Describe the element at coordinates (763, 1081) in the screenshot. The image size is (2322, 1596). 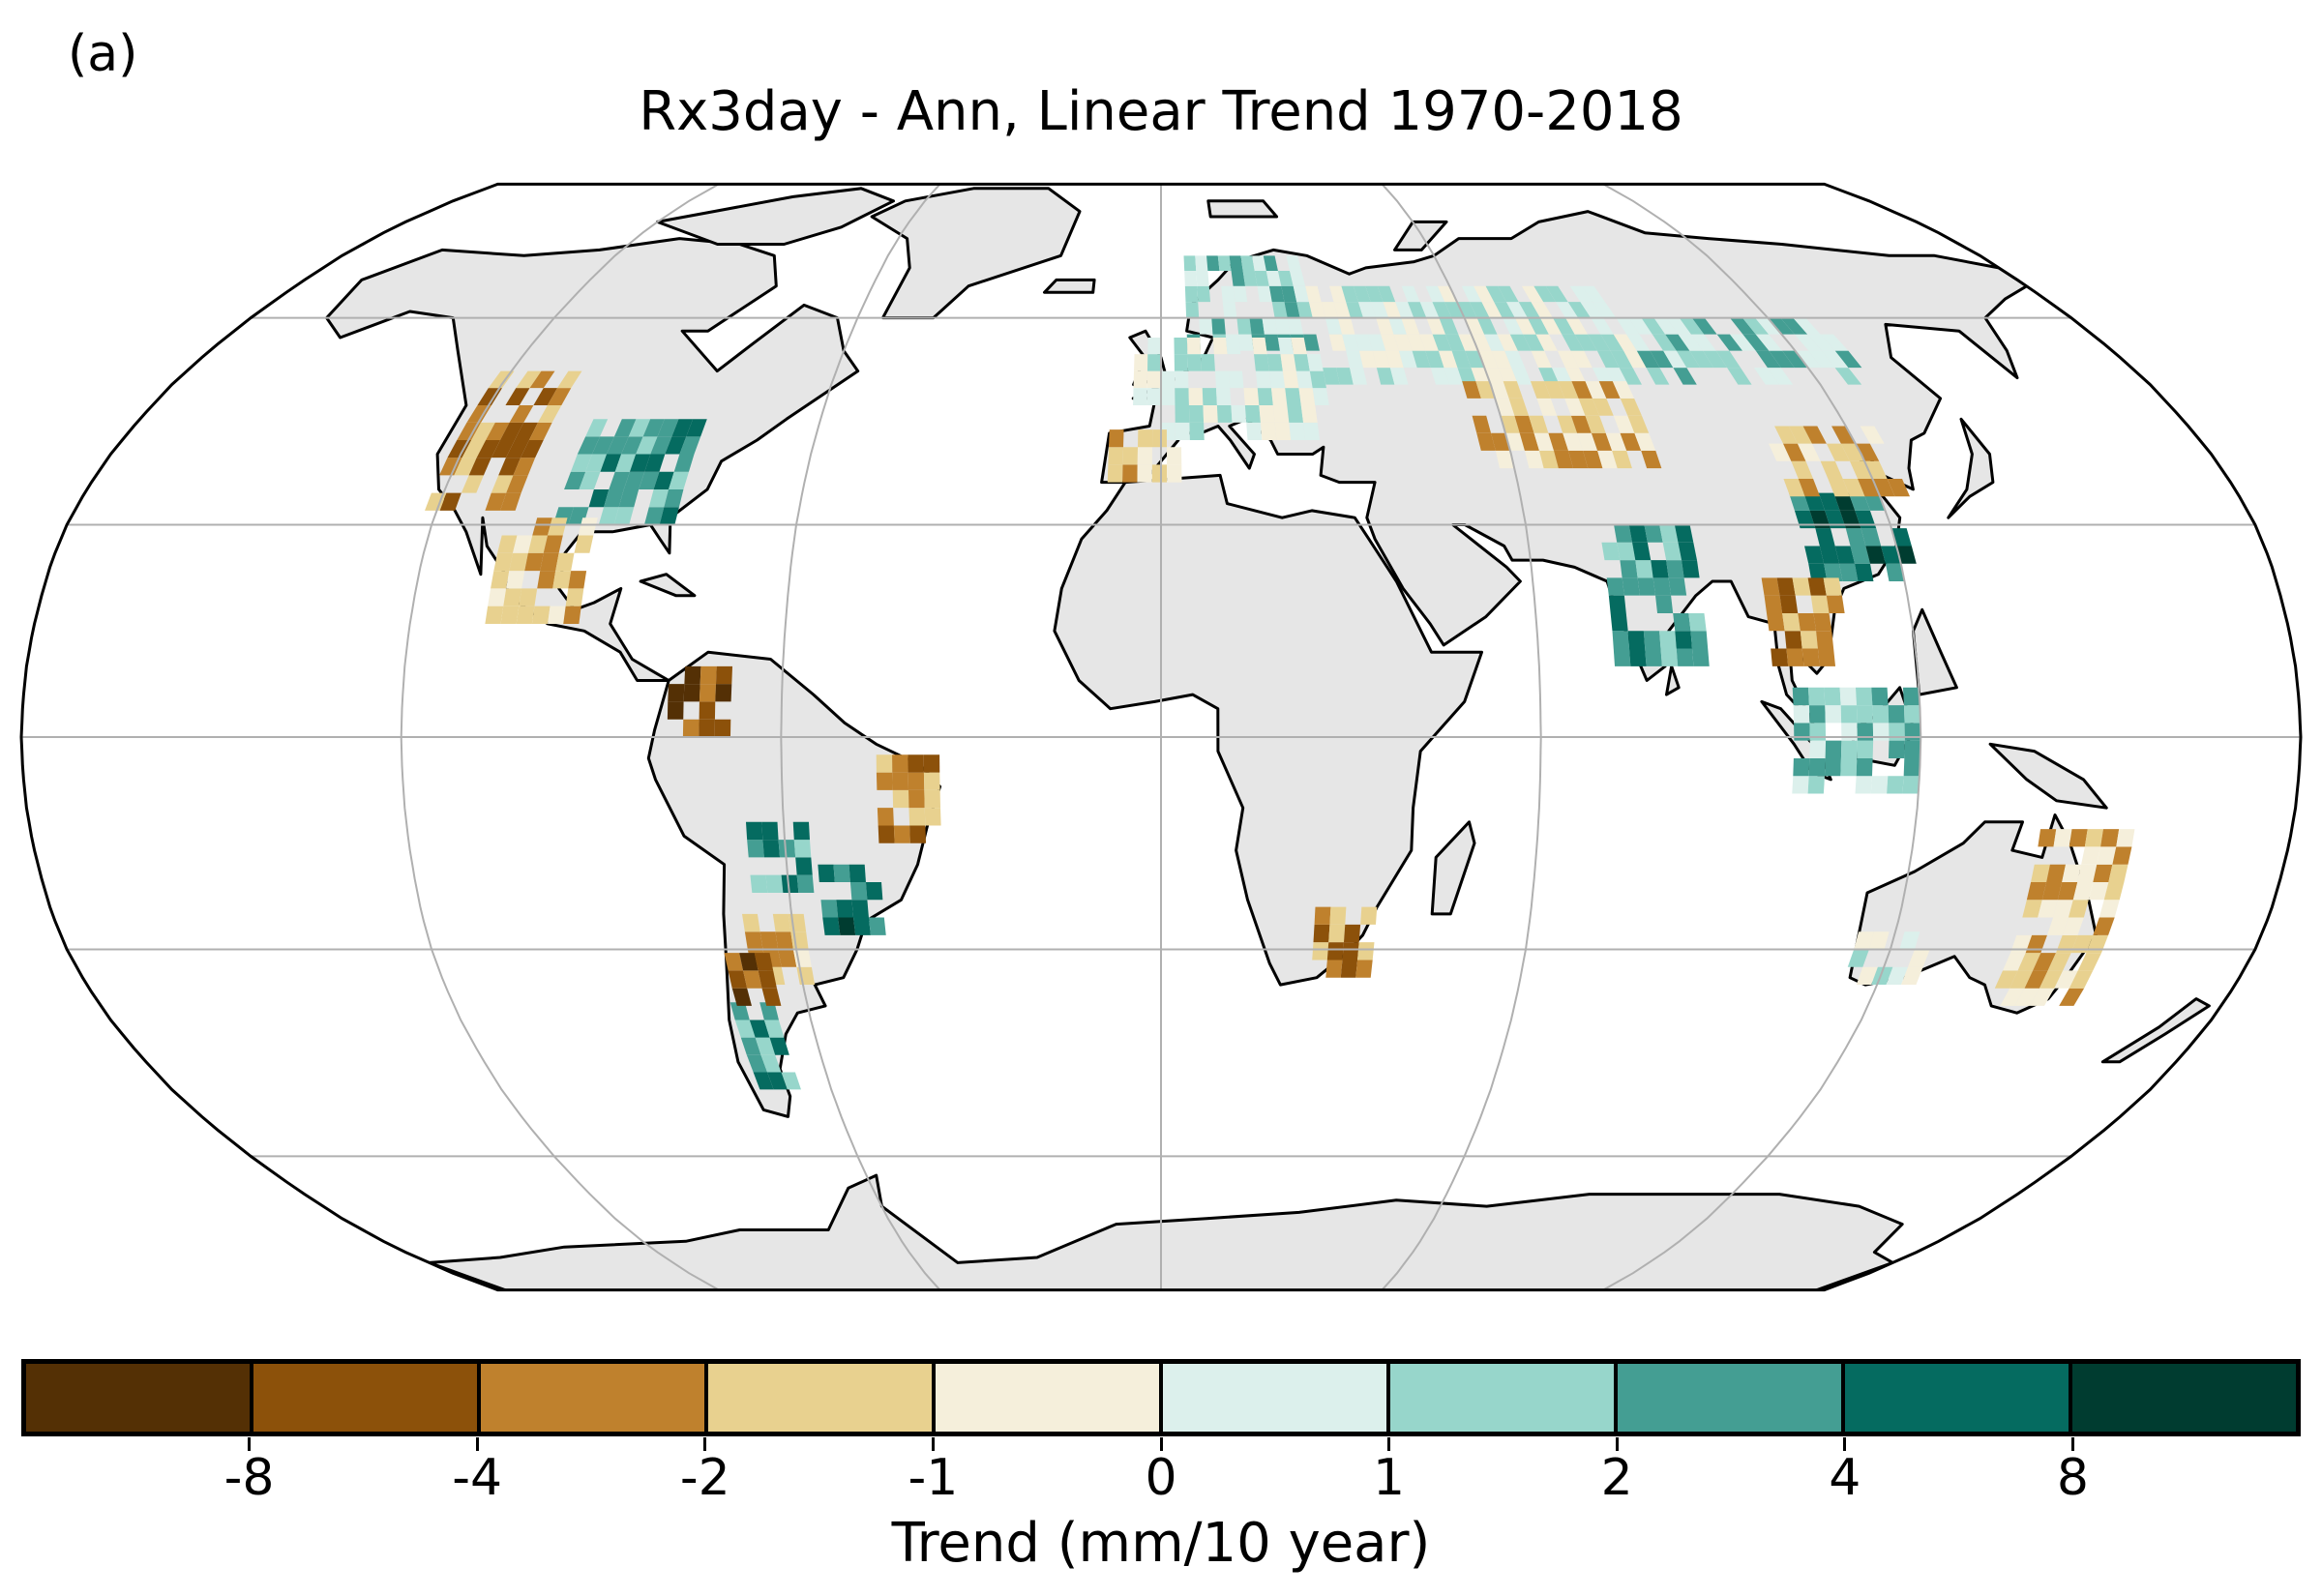
I see `trend-cell-chile-south` at that location.